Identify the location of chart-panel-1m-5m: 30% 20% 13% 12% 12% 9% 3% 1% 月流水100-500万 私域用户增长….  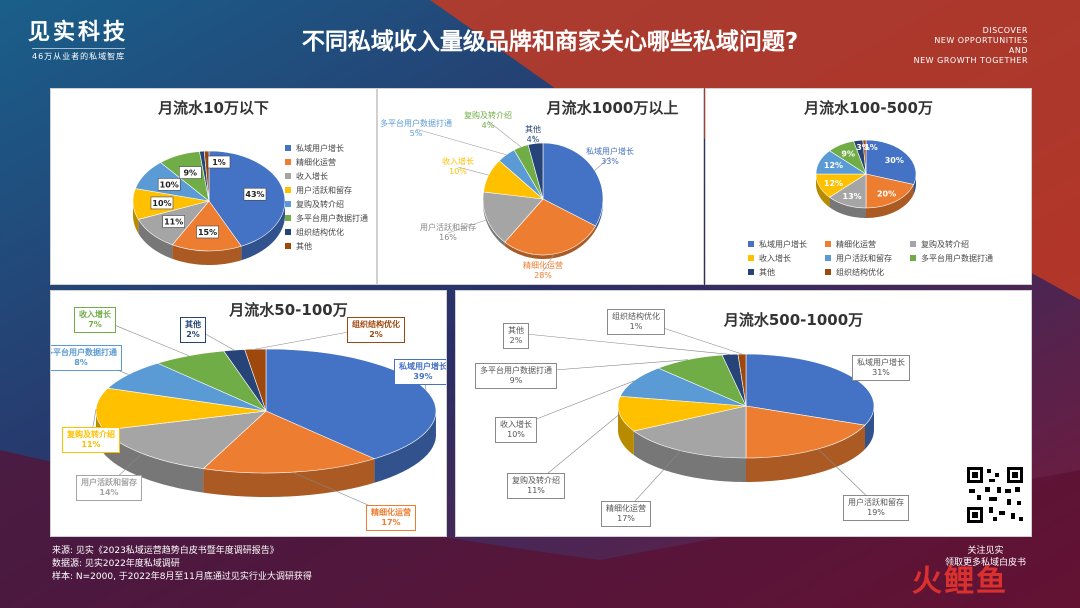
(868, 186).